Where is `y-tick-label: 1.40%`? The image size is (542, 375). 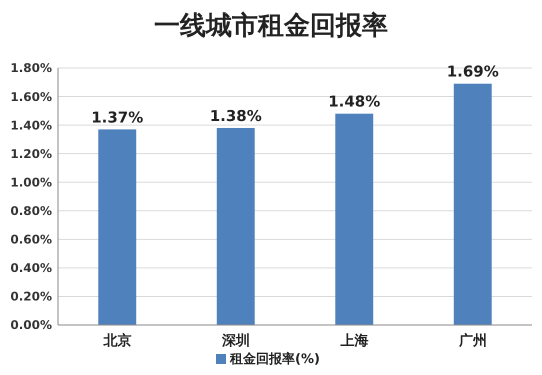
y-tick-label: 1.40% is located at coordinates (31, 125).